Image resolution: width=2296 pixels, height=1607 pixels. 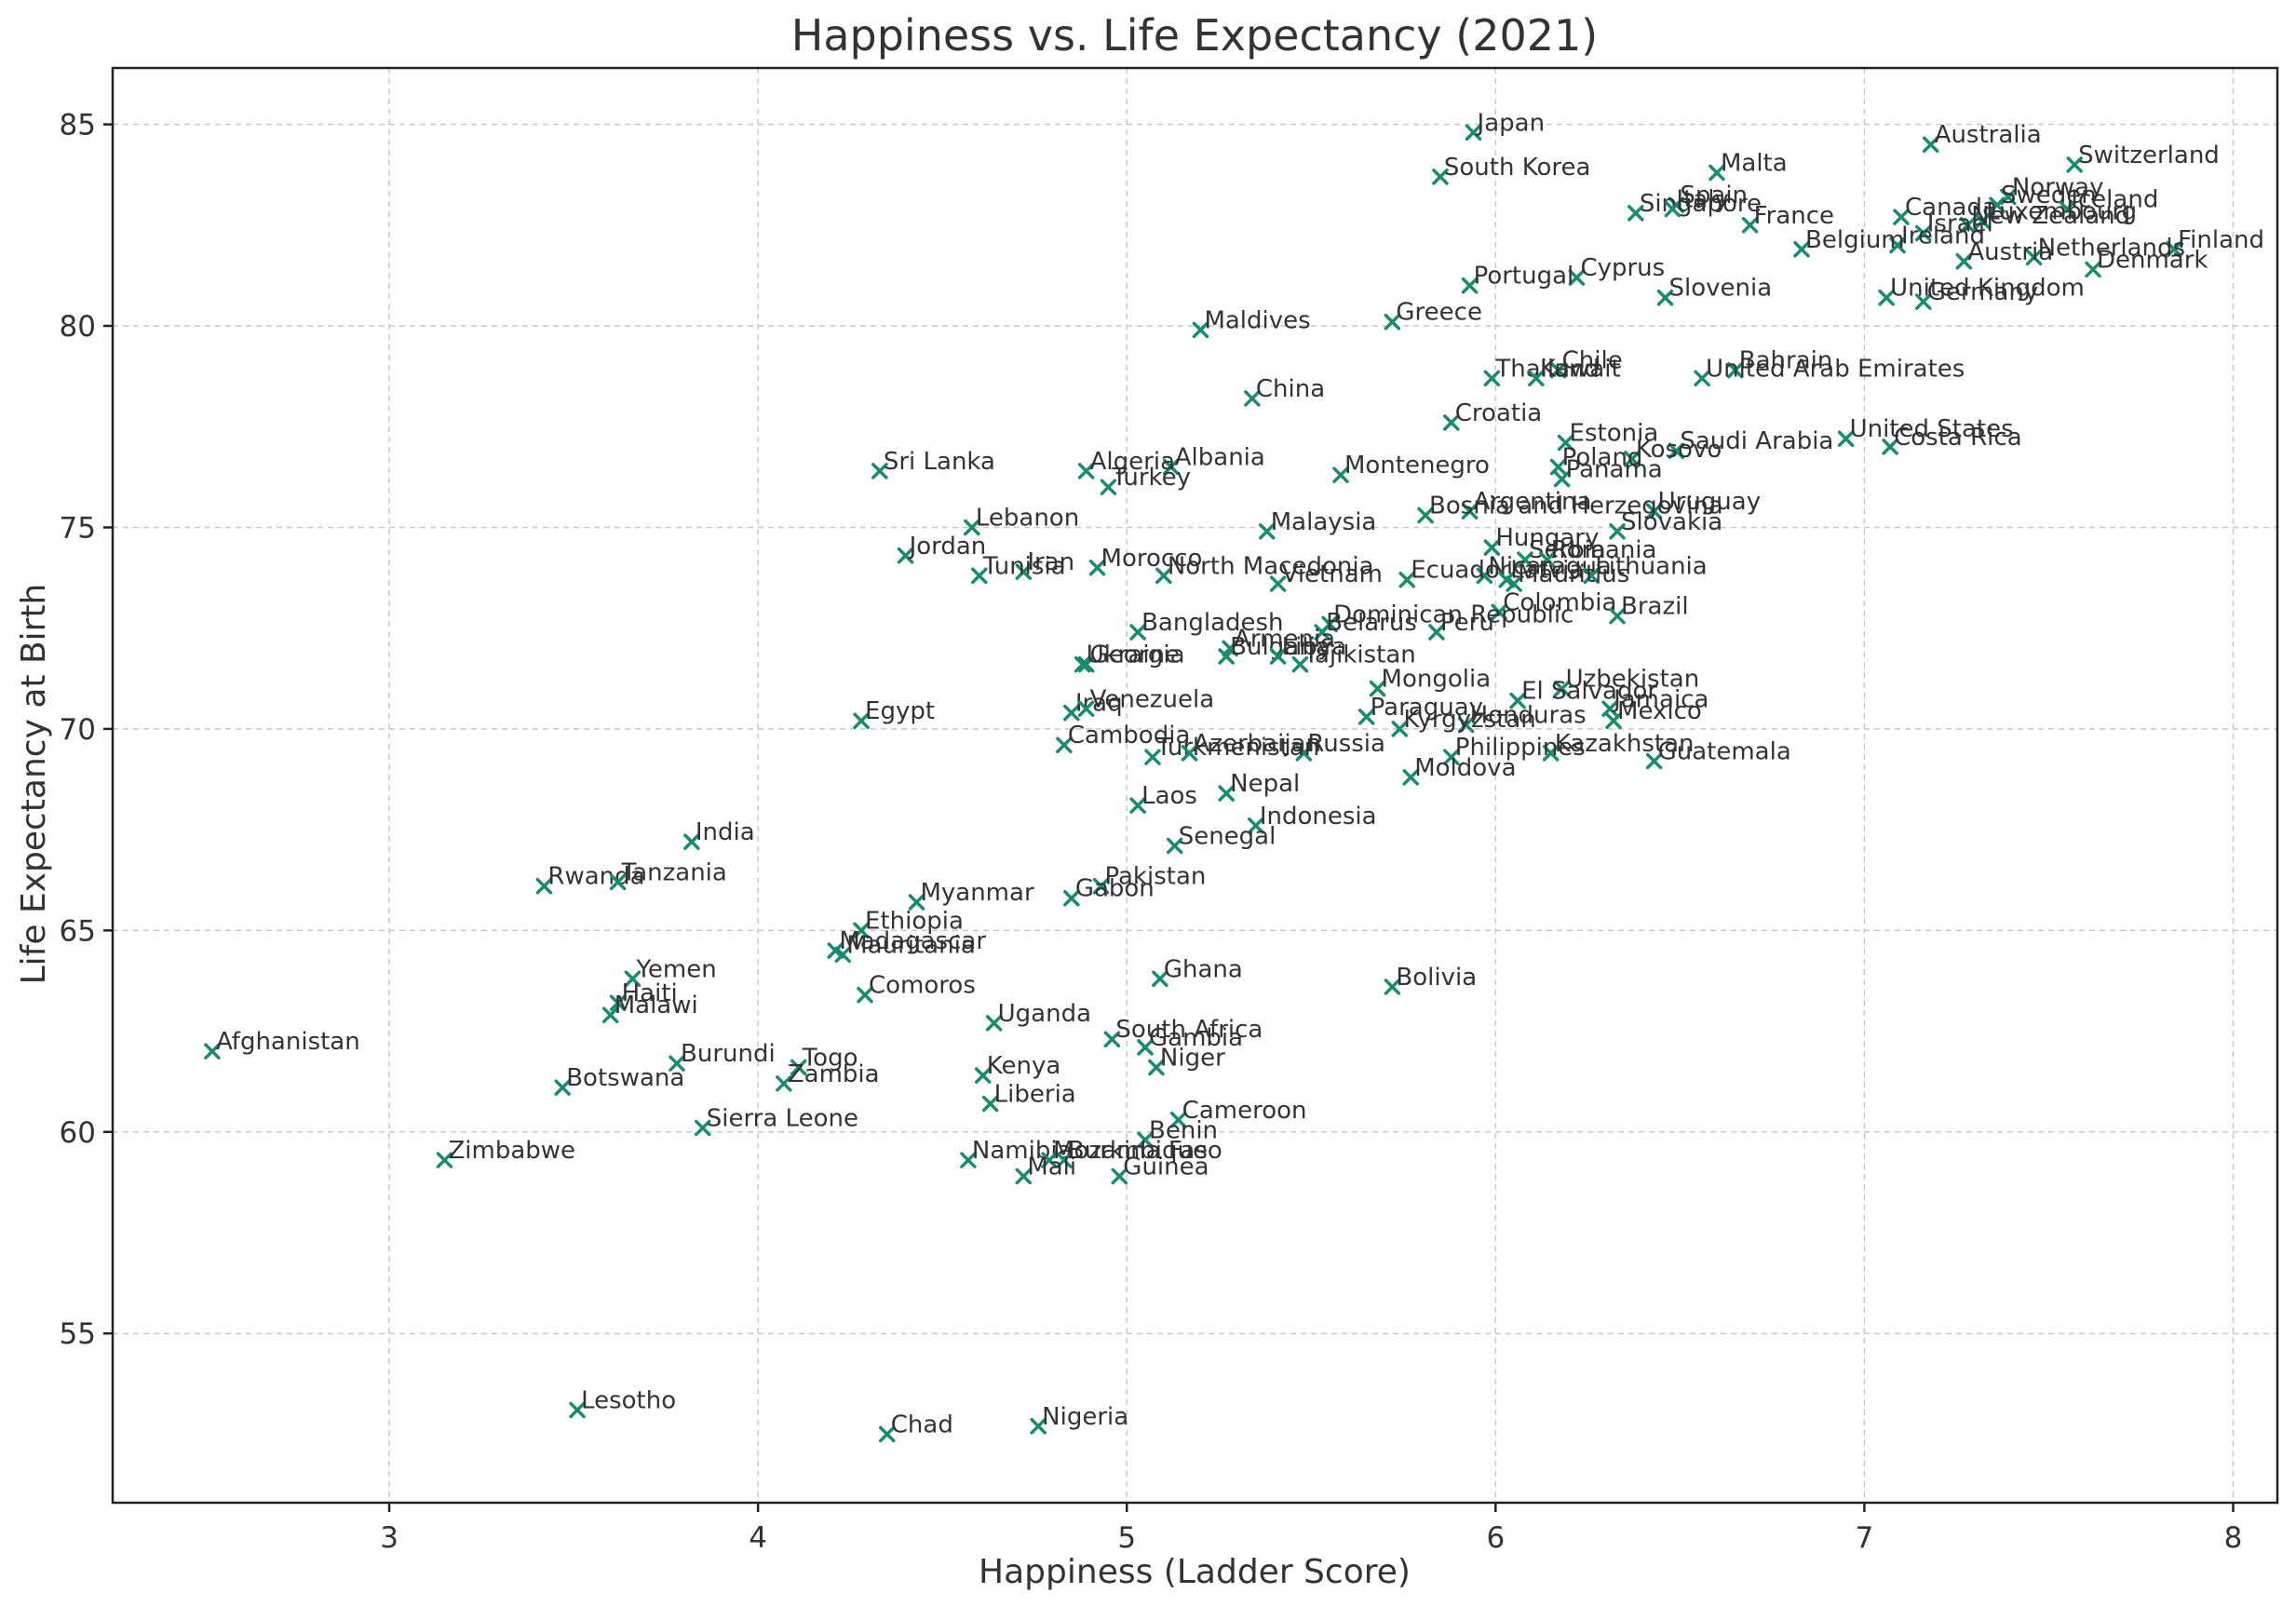 What do you see at coordinates (1567, 550) in the screenshot?
I see `point-label: Serbia` at bounding box center [1567, 550].